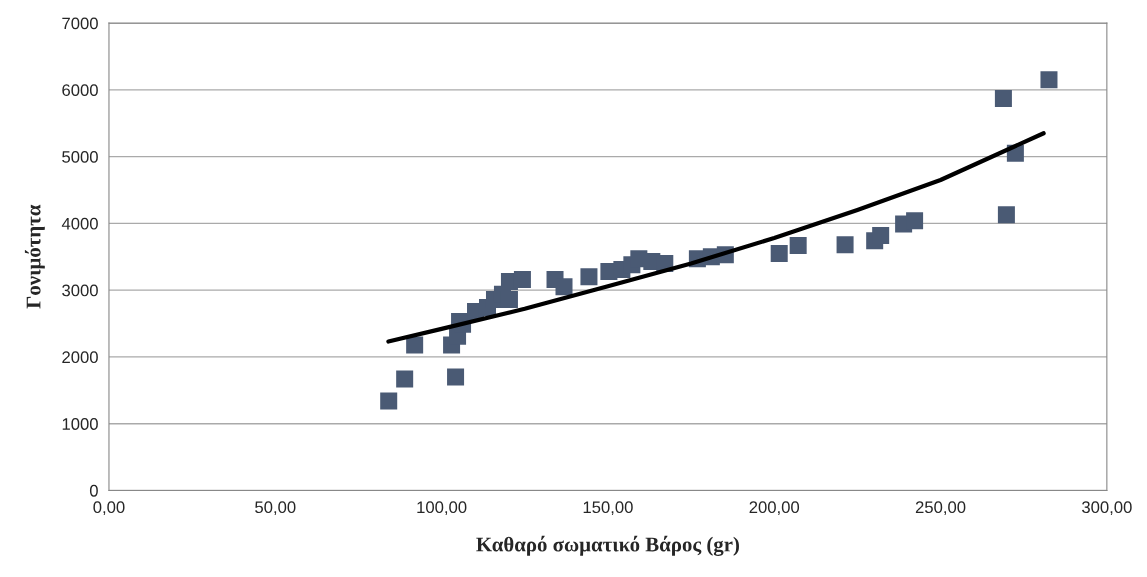 The width and height of the screenshot is (1147, 577). I want to click on x-tick-label: 150,00, so click(608, 508).